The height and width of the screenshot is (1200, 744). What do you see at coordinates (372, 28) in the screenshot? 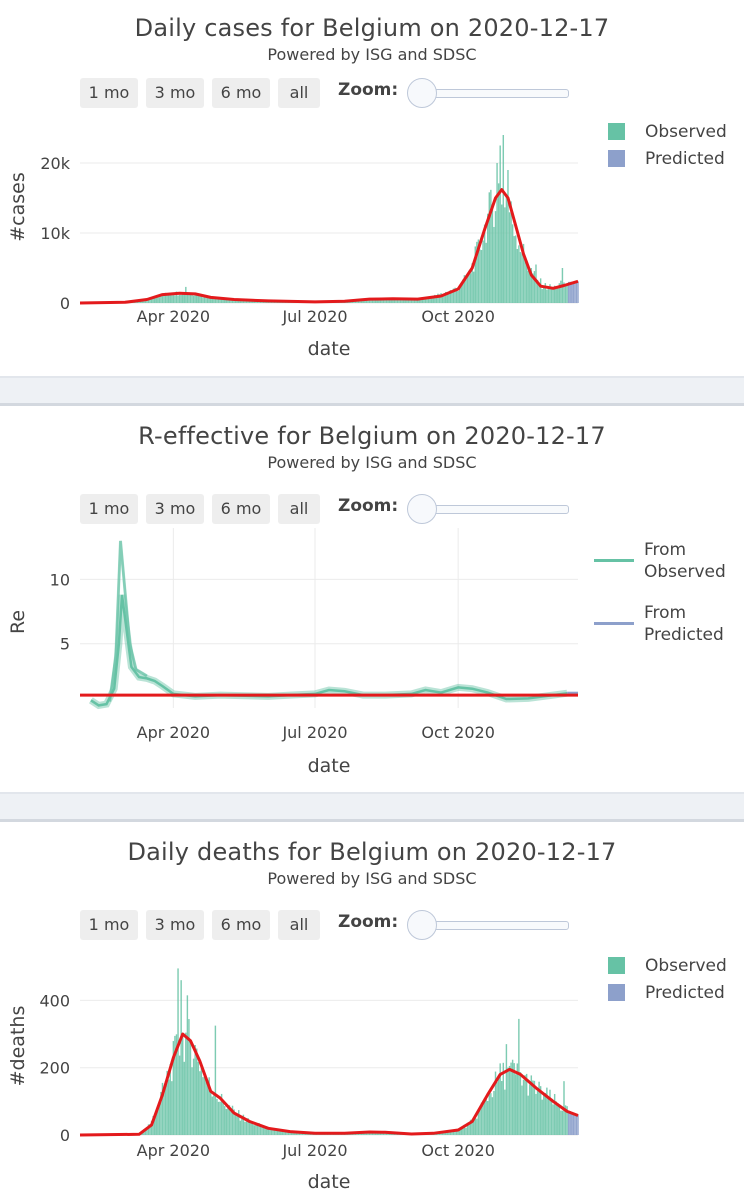
I see `chart-title: Daily cases for Belgium on 2020-12-17` at bounding box center [372, 28].